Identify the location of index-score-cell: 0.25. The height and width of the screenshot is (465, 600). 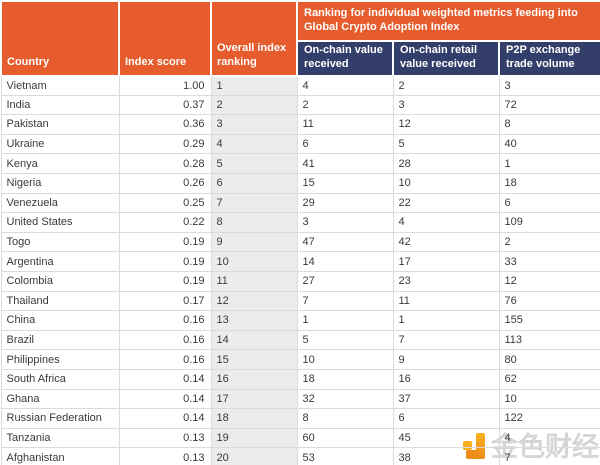
(165, 203).